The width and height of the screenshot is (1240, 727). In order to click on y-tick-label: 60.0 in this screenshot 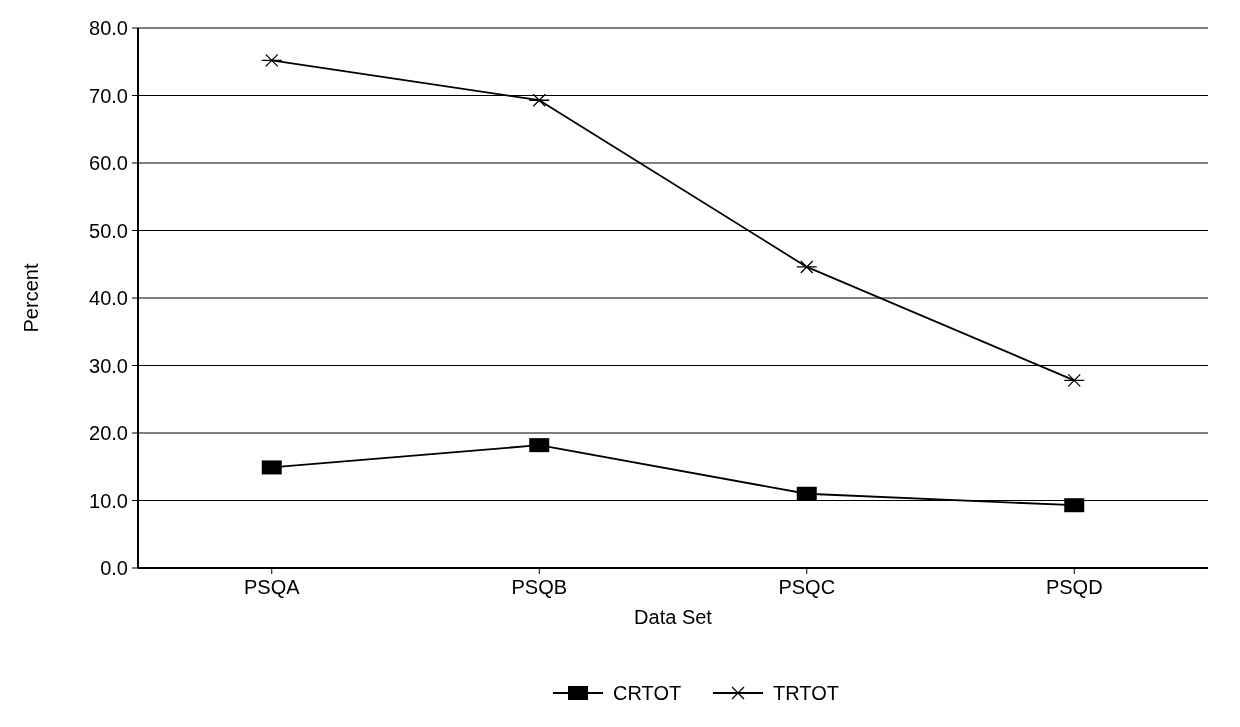, I will do `click(108, 163)`.